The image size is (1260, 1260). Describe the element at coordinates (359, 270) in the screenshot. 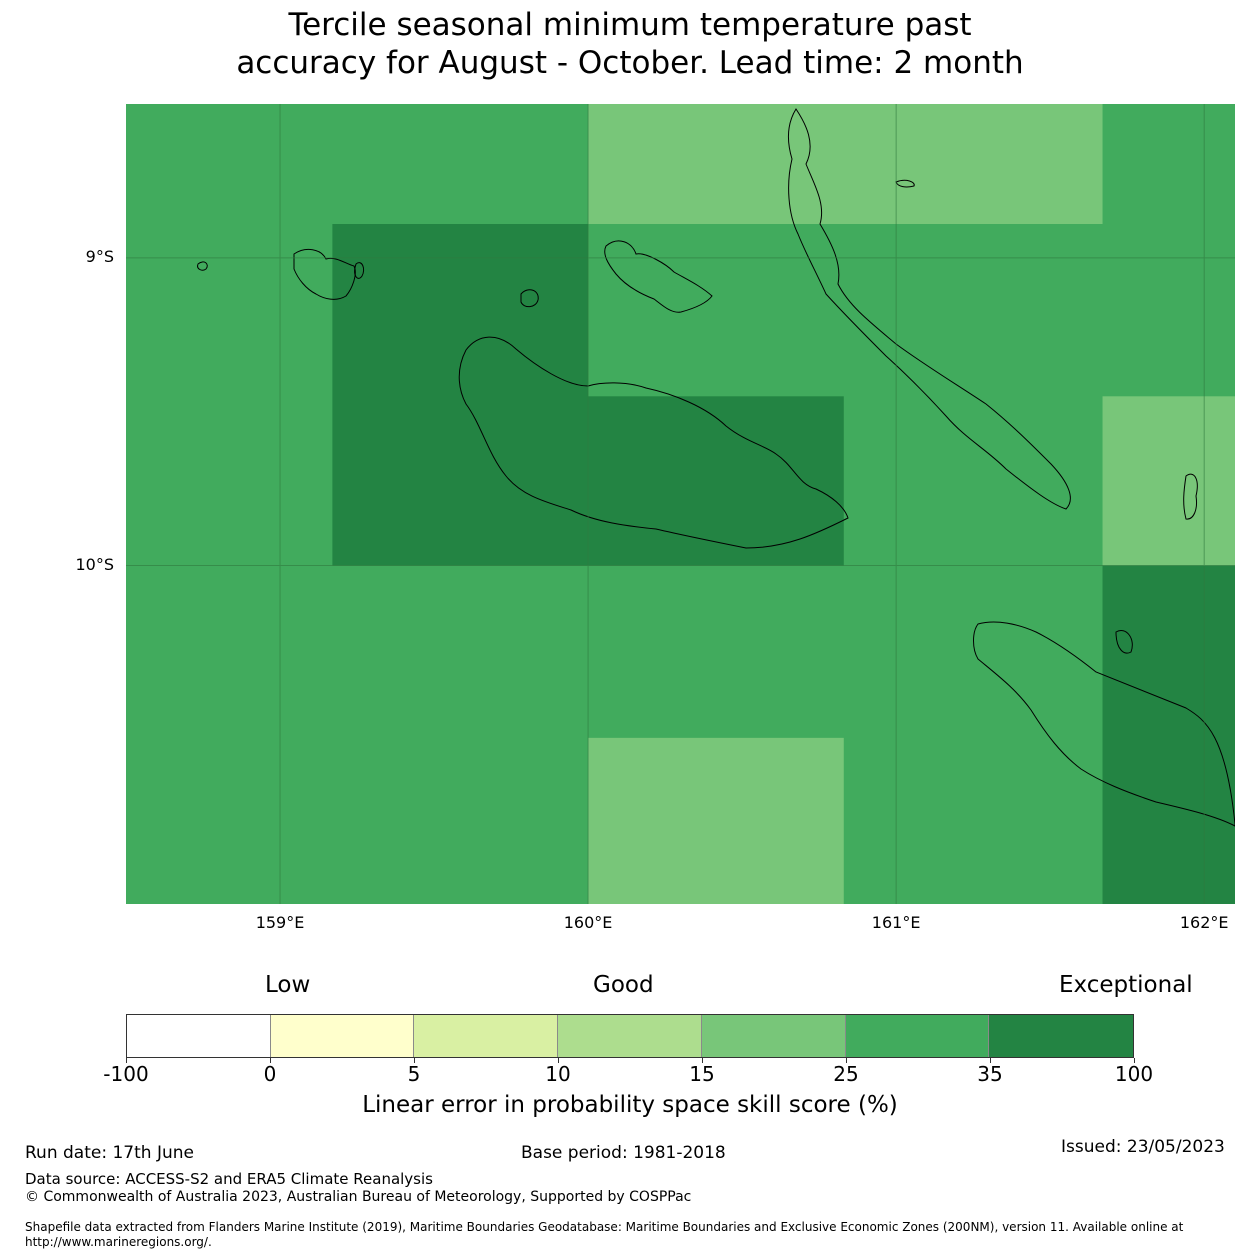

I see `coastline-russell-b` at that location.